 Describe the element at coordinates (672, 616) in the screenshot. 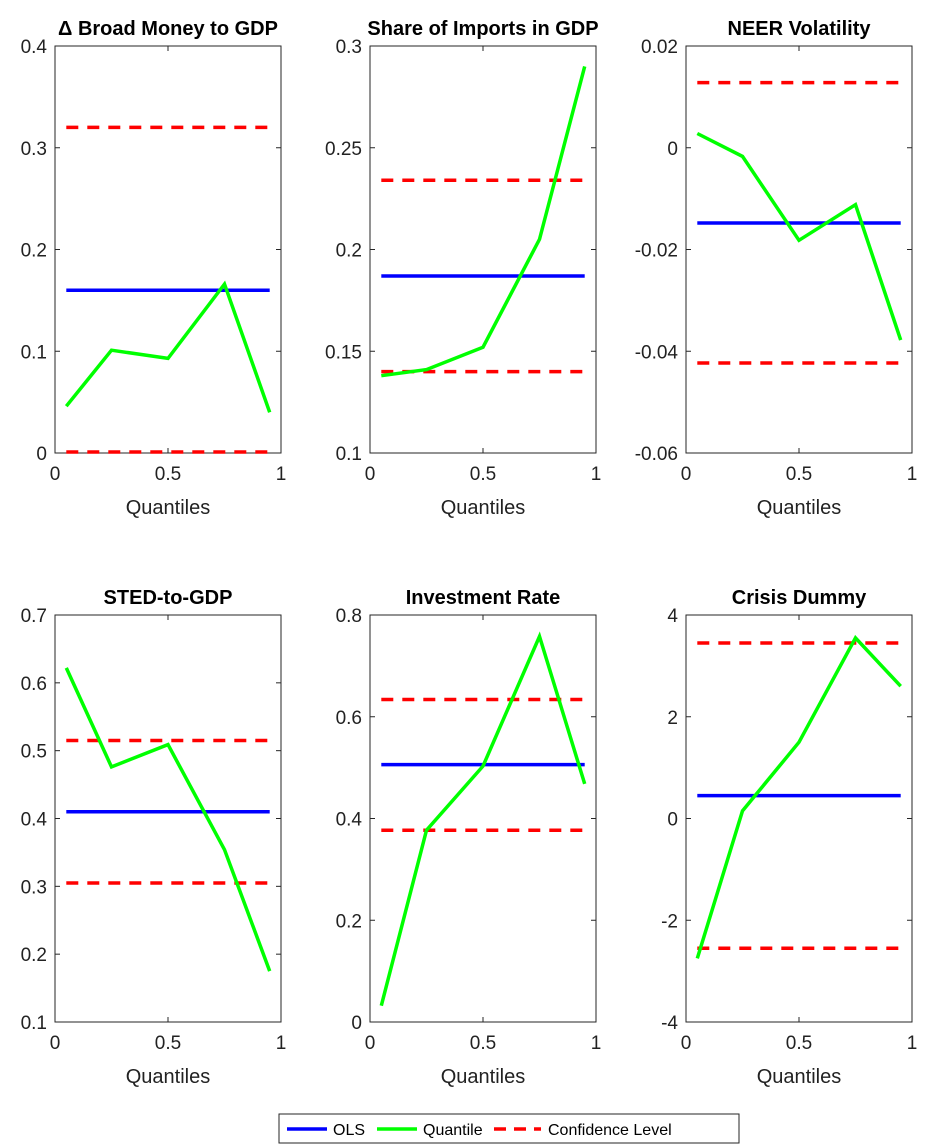

I see `y-tick-label: 4` at that location.